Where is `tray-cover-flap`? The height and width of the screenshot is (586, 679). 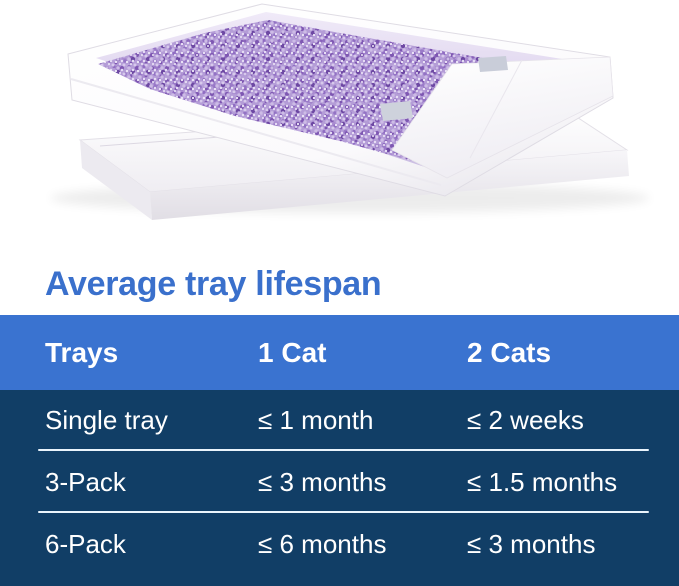
tray-cover-flap is located at coordinates (502, 117).